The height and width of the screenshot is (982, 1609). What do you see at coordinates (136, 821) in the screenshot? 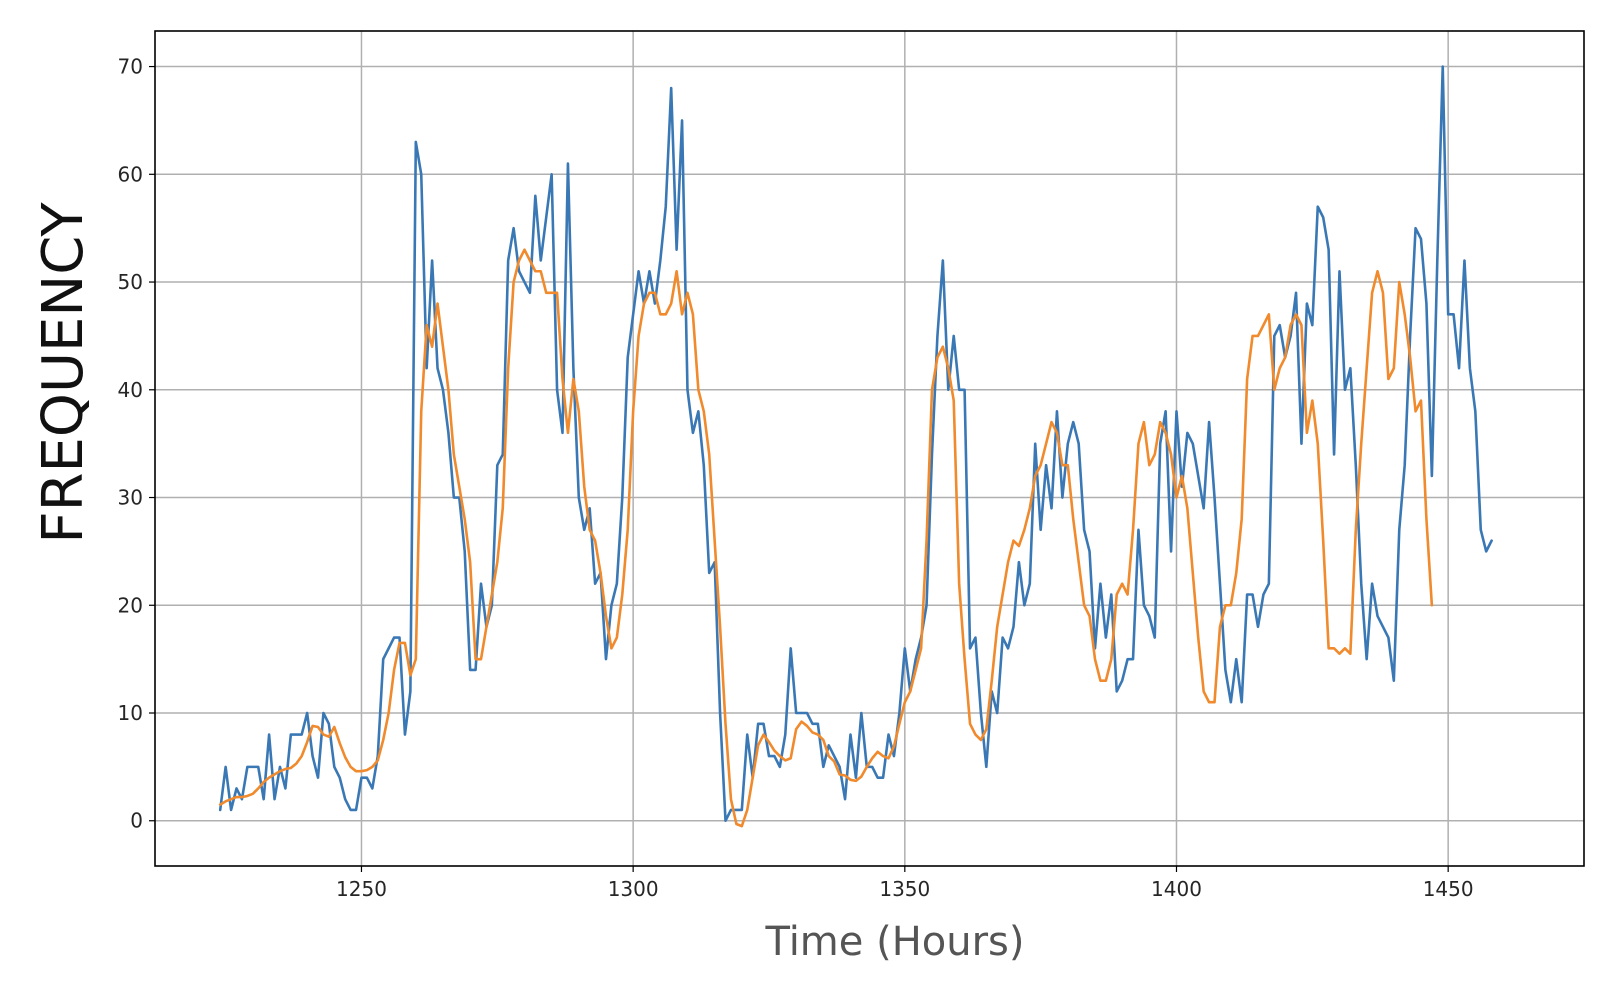
I see `y-tick-label: 0` at bounding box center [136, 821].